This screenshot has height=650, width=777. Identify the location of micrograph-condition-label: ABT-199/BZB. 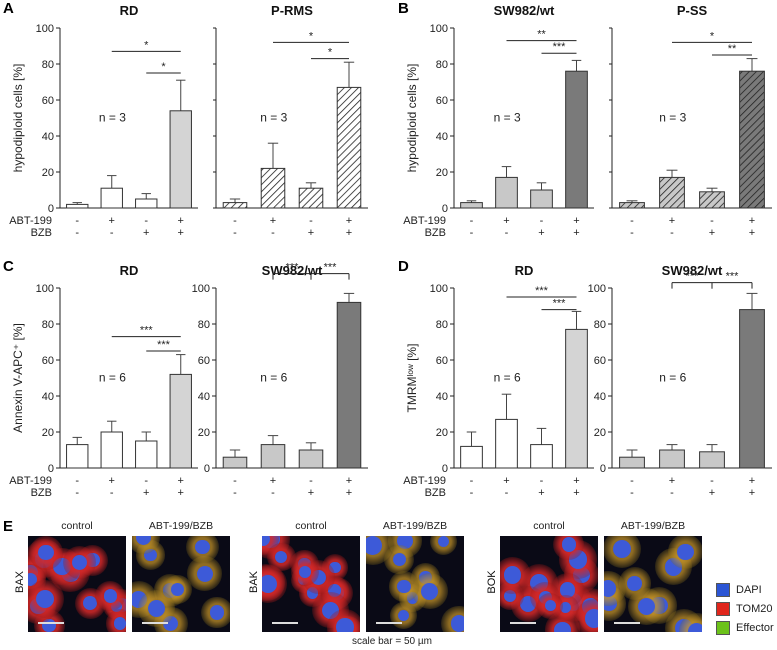
(181, 526).